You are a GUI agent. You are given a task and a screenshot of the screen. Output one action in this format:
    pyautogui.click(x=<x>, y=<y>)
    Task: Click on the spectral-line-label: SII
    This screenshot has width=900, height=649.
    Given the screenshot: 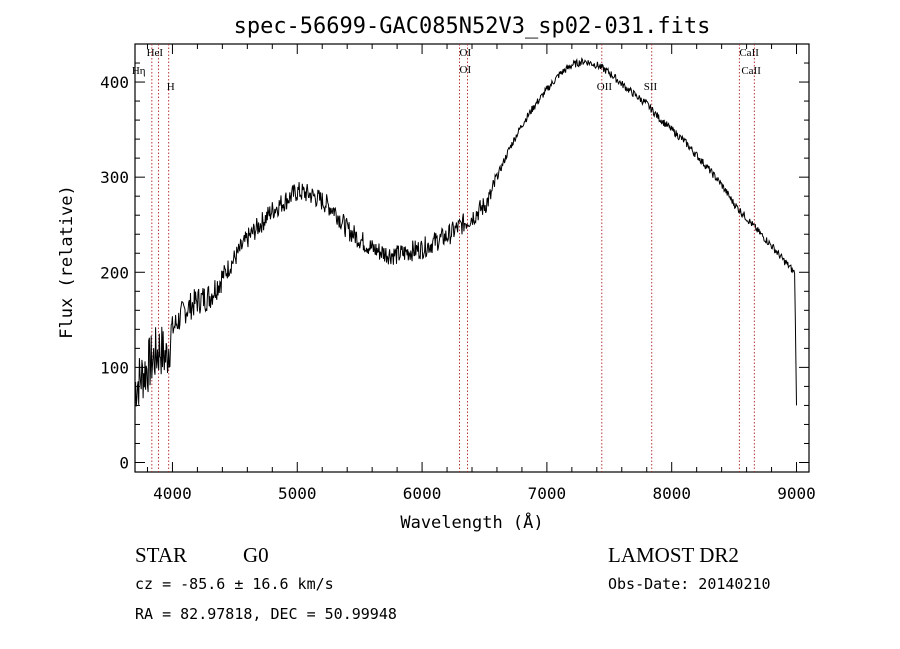 What is the action you would take?
    pyautogui.click(x=651, y=87)
    